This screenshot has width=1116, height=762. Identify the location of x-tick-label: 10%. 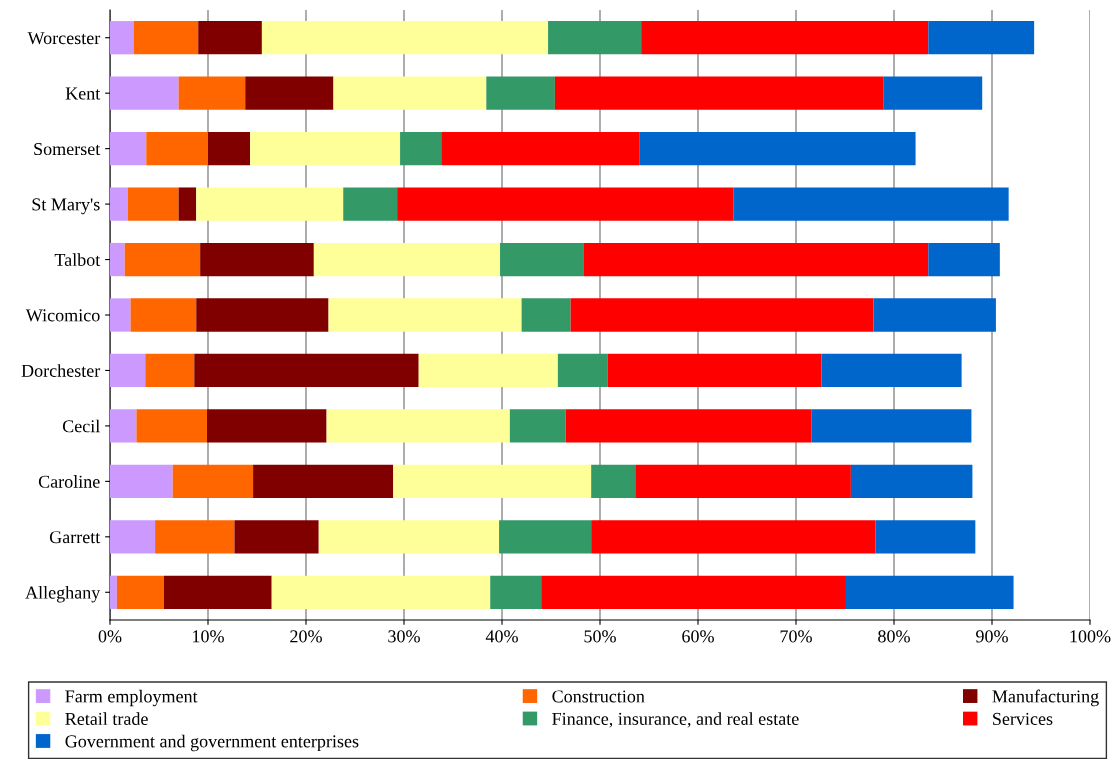
(208, 636).